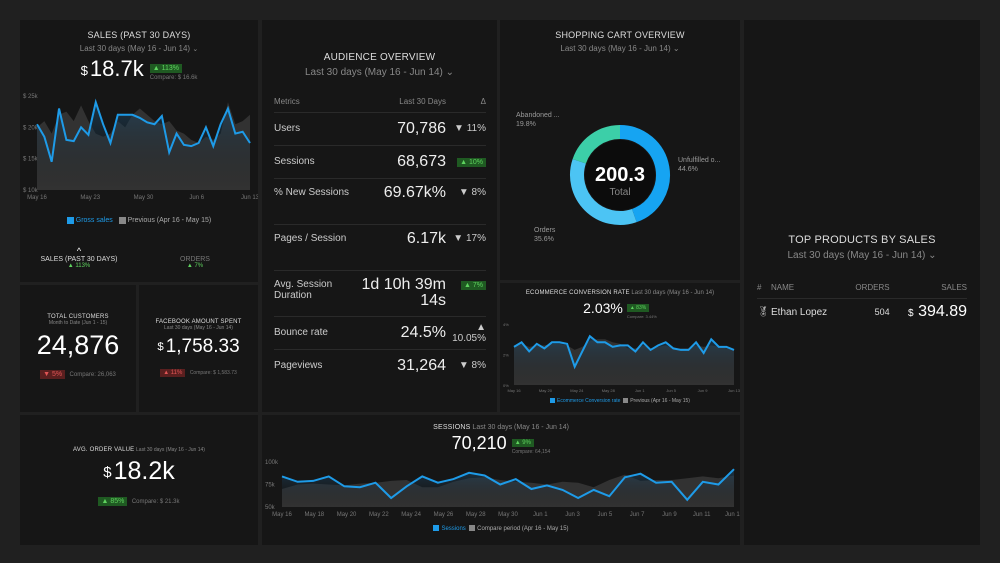  What do you see at coordinates (314, 292) in the screenshot?
I see `metric-label: Avg. Session Duration` at bounding box center [314, 292].